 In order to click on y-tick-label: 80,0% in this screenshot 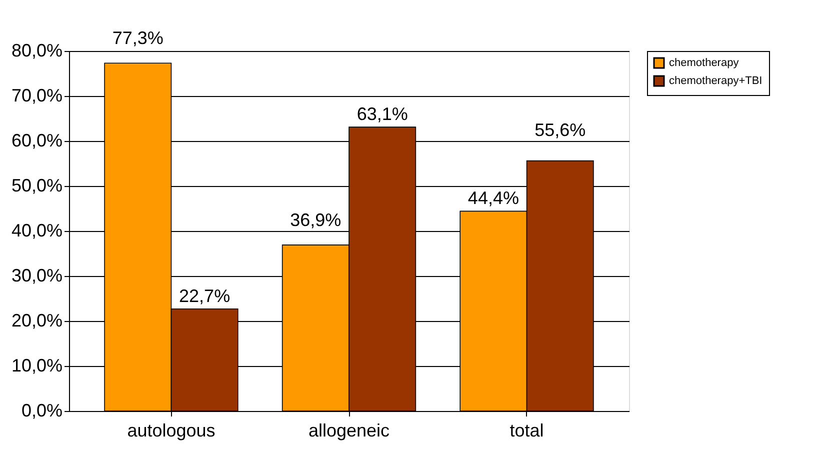, I will do `click(36, 50)`.